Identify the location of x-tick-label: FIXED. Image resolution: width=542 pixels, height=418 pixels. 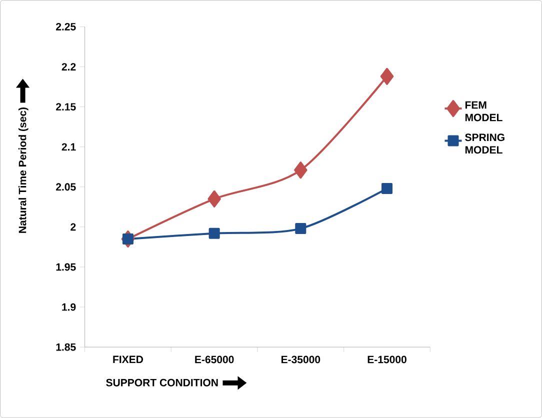
(128, 360).